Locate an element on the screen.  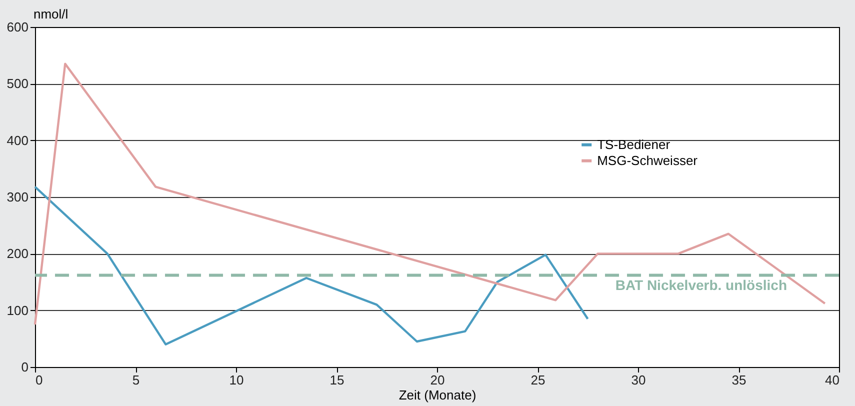
legend-label: MSG-Schweisser is located at coordinates (647, 160).